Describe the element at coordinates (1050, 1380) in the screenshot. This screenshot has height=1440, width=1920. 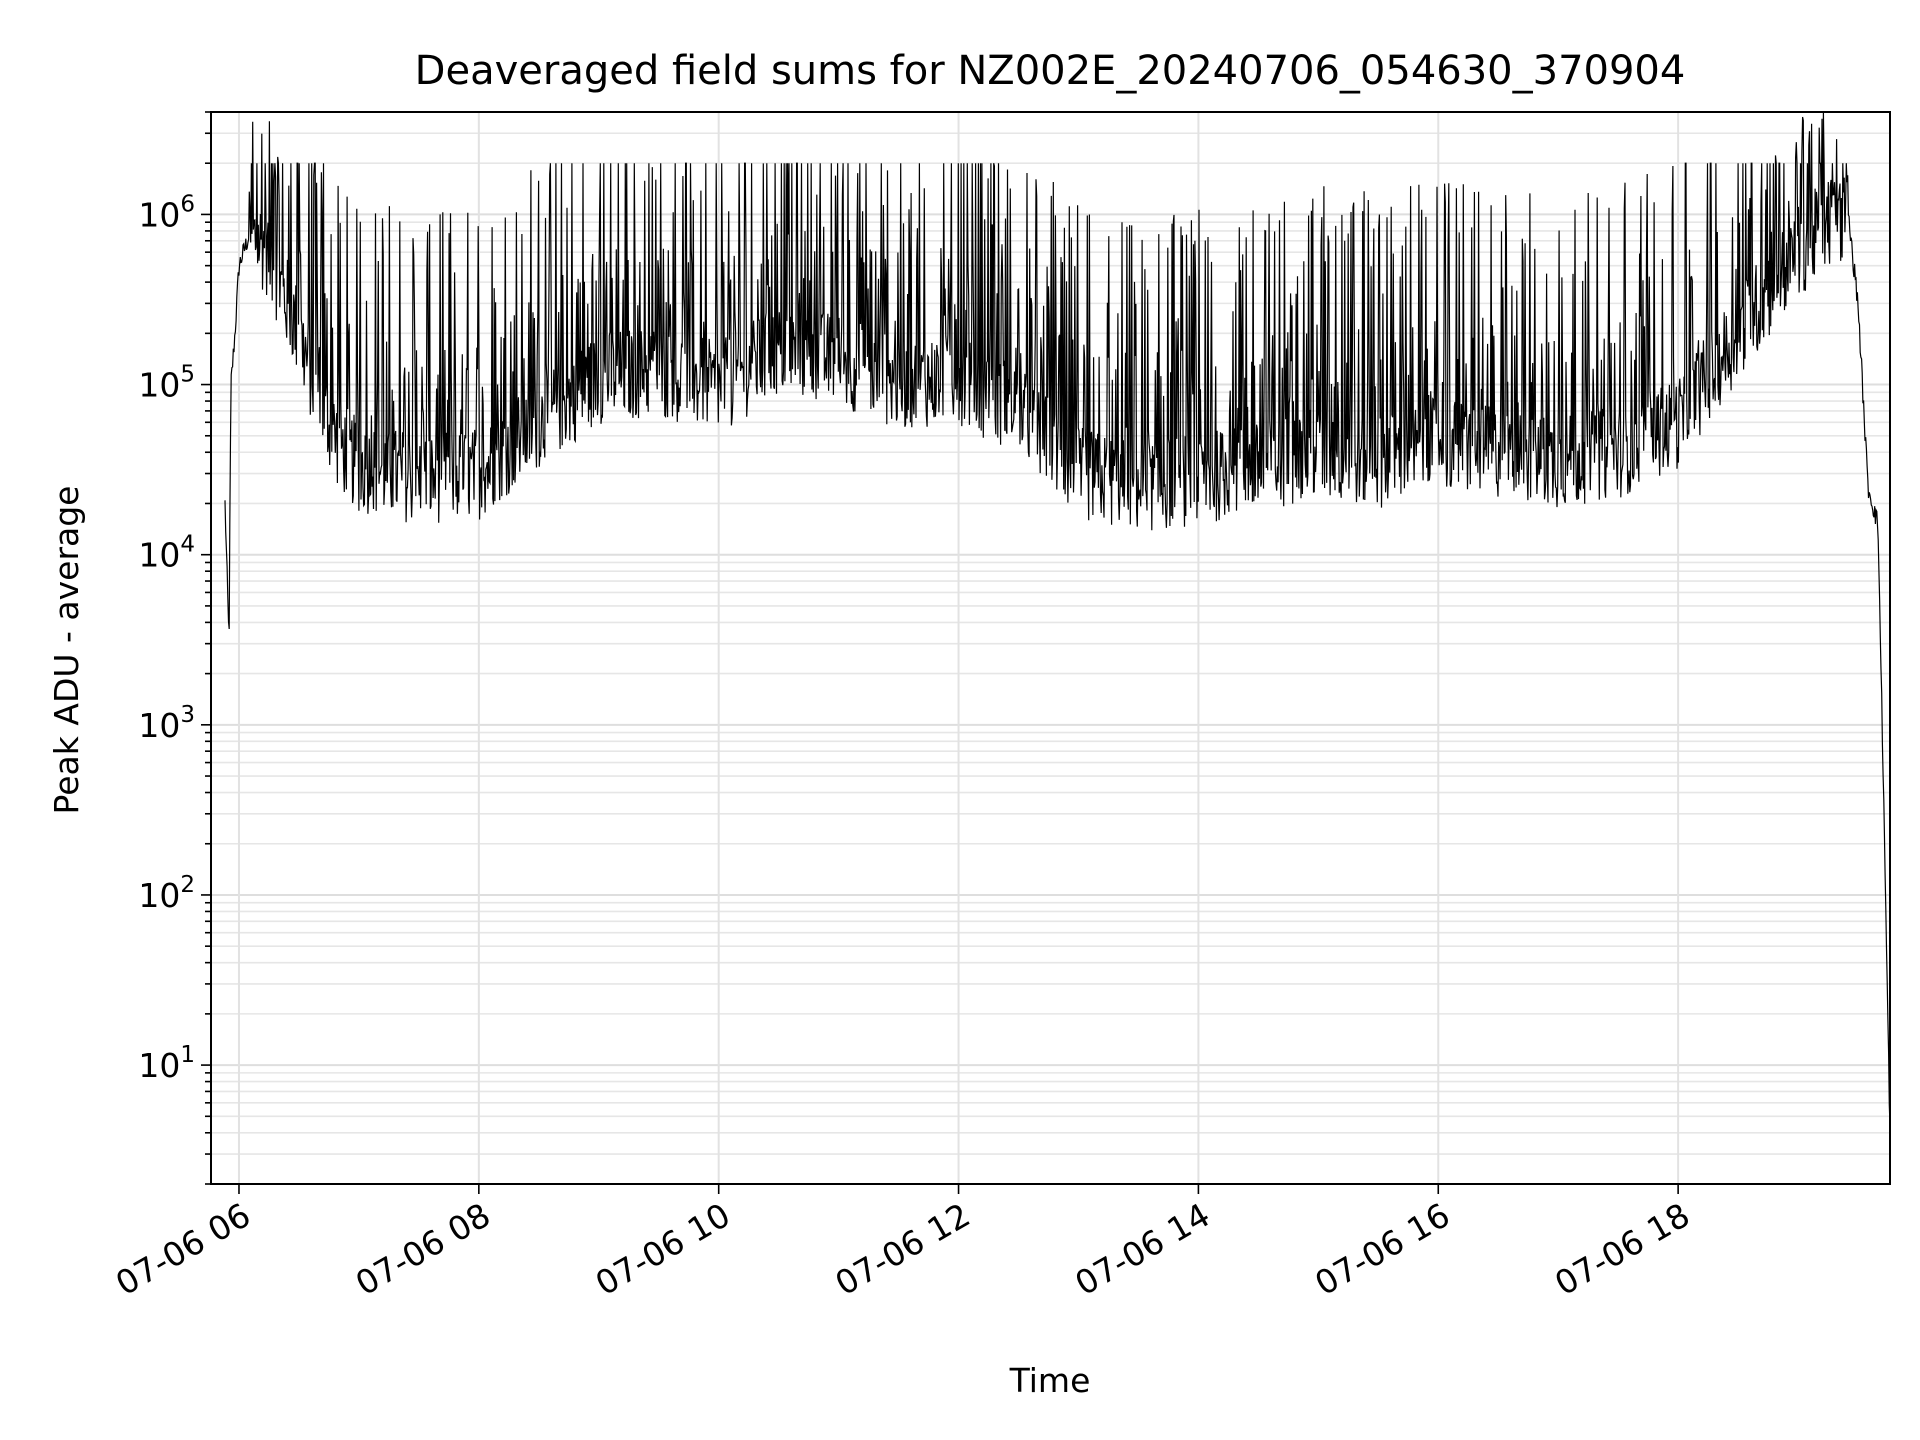
I see `x-axis-label: Time` at that location.